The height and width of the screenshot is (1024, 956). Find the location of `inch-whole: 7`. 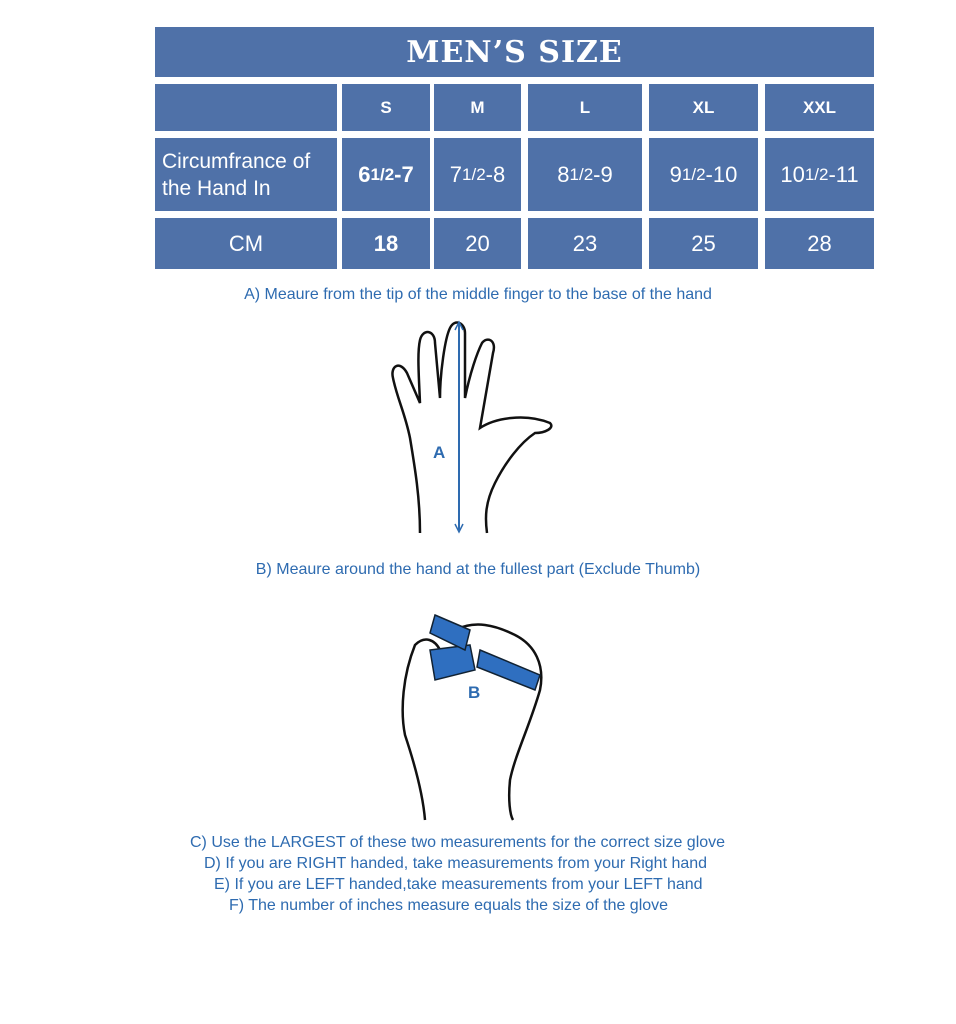

inch-whole: 7 is located at coordinates (456, 174).